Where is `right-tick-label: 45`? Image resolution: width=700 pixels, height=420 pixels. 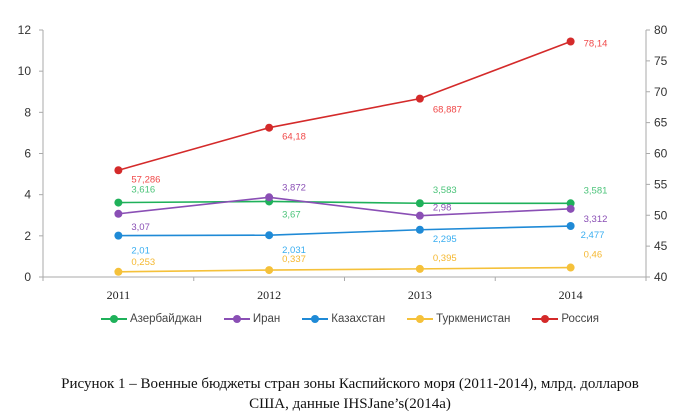 right-tick-label: 45 is located at coordinates (661, 246).